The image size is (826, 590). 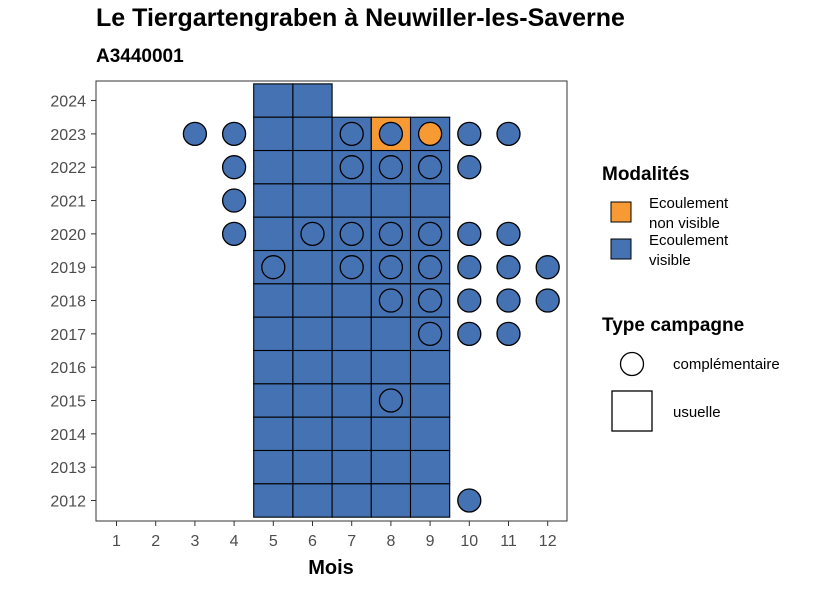 What do you see at coordinates (68, 202) in the screenshot?
I see `y-tick-label-2021: 2021` at bounding box center [68, 202].